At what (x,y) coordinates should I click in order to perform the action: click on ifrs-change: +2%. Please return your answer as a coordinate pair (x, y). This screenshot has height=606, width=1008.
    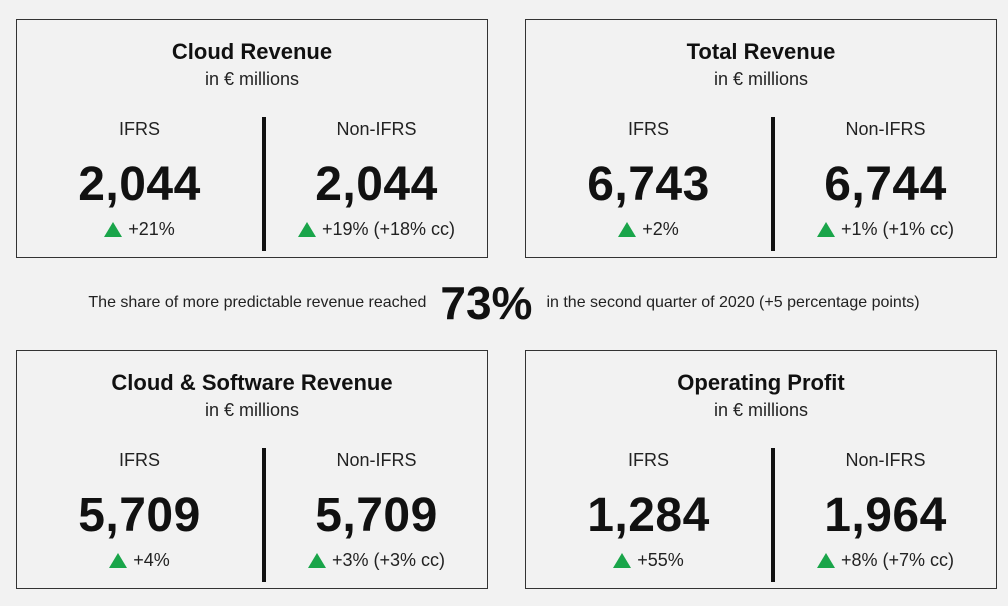
    Looking at the image, I should click on (648, 229).